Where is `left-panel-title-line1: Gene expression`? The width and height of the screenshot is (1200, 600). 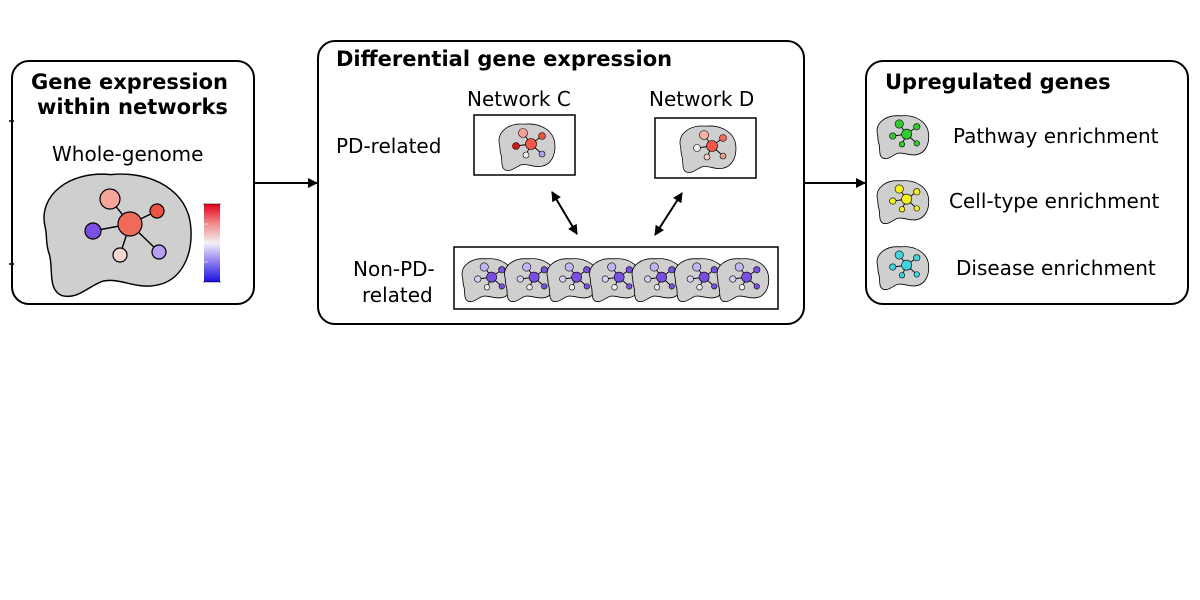
left-panel-title-line1: Gene expression is located at coordinates (129, 82).